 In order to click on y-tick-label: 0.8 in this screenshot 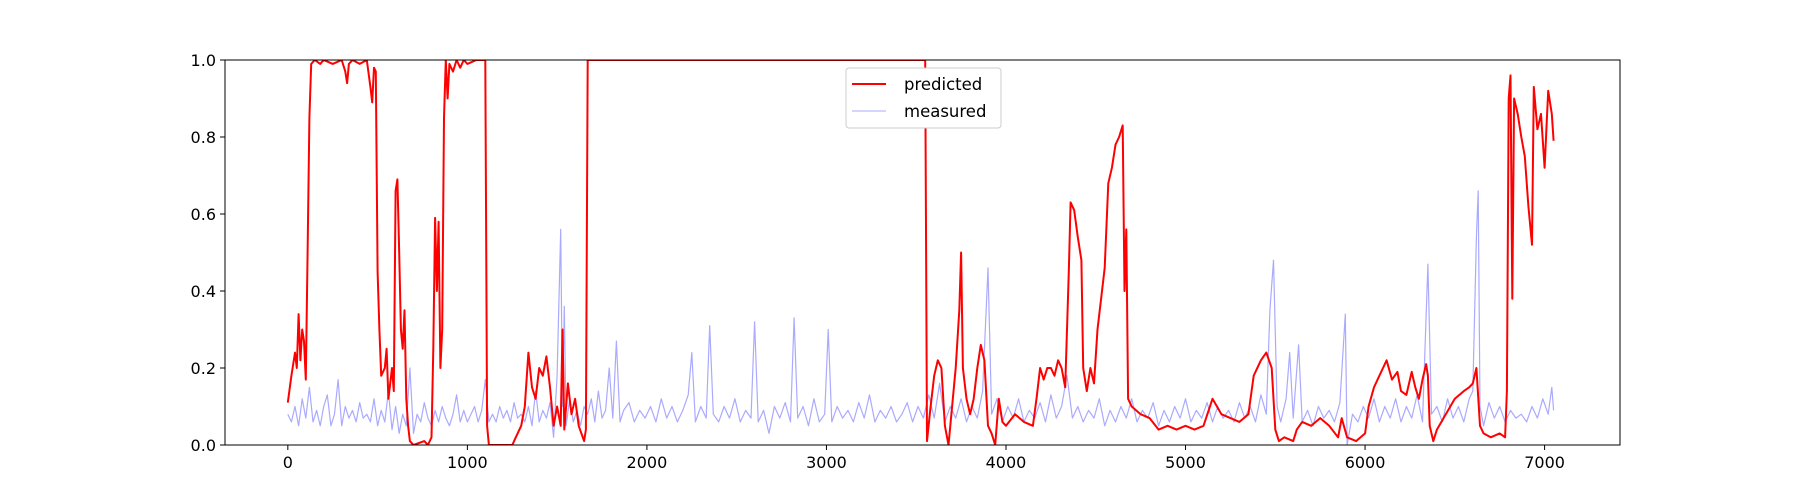, I will do `click(203, 137)`.